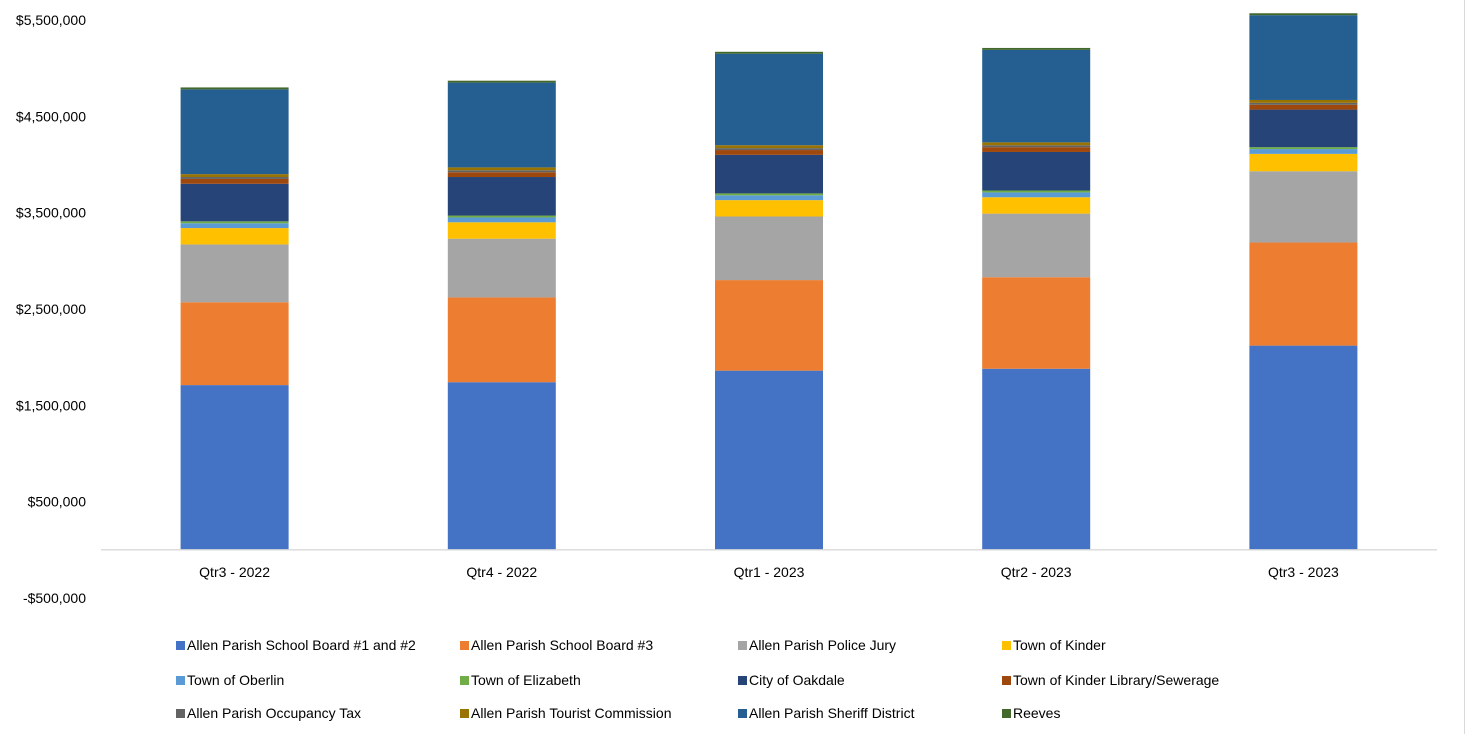  What do you see at coordinates (51, 116) in the screenshot?
I see `y-tick-label: $4,500,000` at bounding box center [51, 116].